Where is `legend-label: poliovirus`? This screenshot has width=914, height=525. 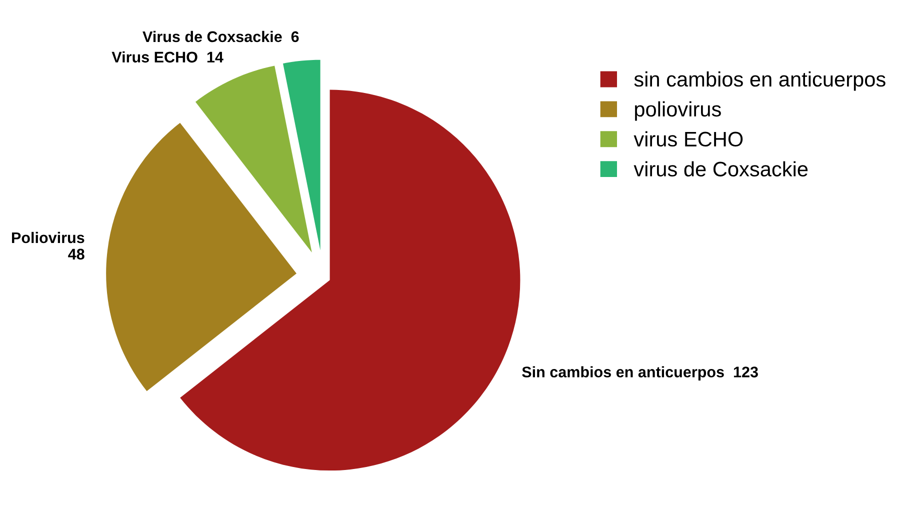 legend-label: poliovirus is located at coordinates (678, 111).